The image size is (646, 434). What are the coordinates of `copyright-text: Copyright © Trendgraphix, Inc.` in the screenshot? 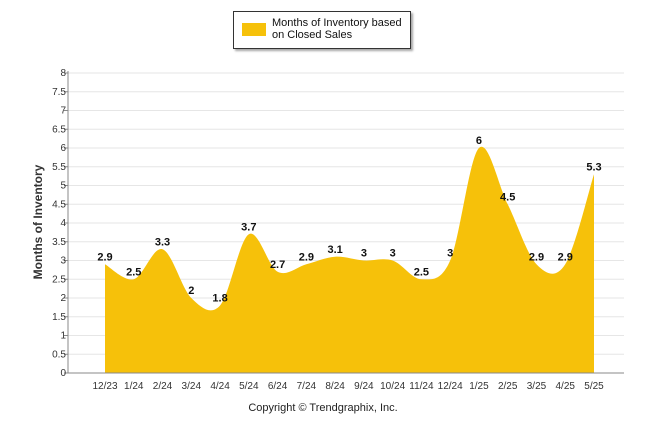 It's located at (323, 408).